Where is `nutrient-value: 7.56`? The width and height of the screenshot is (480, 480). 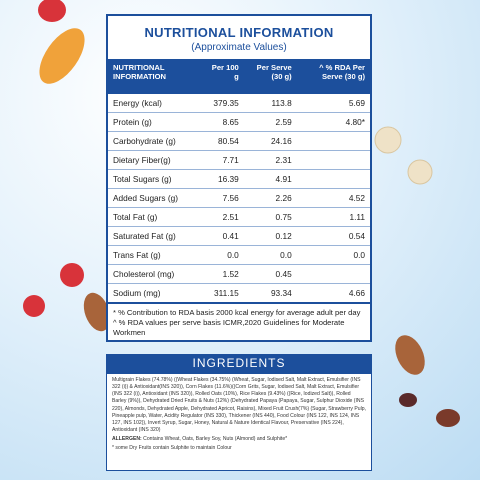
nutrient-value: 7.56 is located at coordinates (223, 198).